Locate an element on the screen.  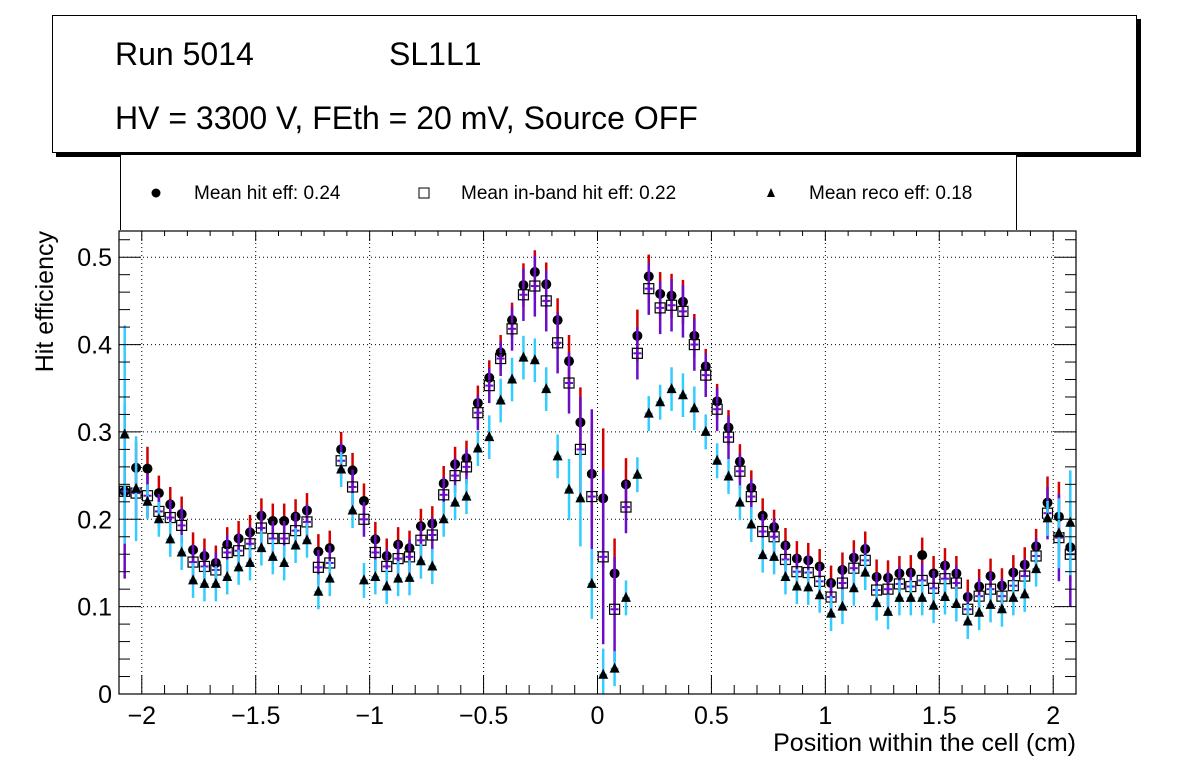
y-tick-label: 0.3 is located at coordinates (94, 433).